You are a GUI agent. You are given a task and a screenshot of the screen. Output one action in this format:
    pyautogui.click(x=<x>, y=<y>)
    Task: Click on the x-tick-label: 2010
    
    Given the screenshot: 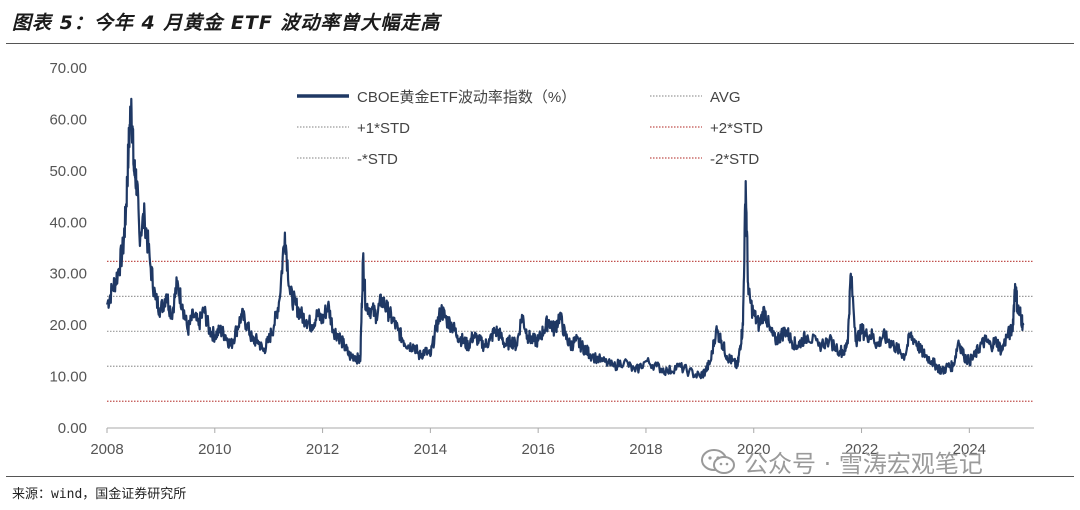 What is the action you would take?
    pyautogui.click(x=214, y=449)
    